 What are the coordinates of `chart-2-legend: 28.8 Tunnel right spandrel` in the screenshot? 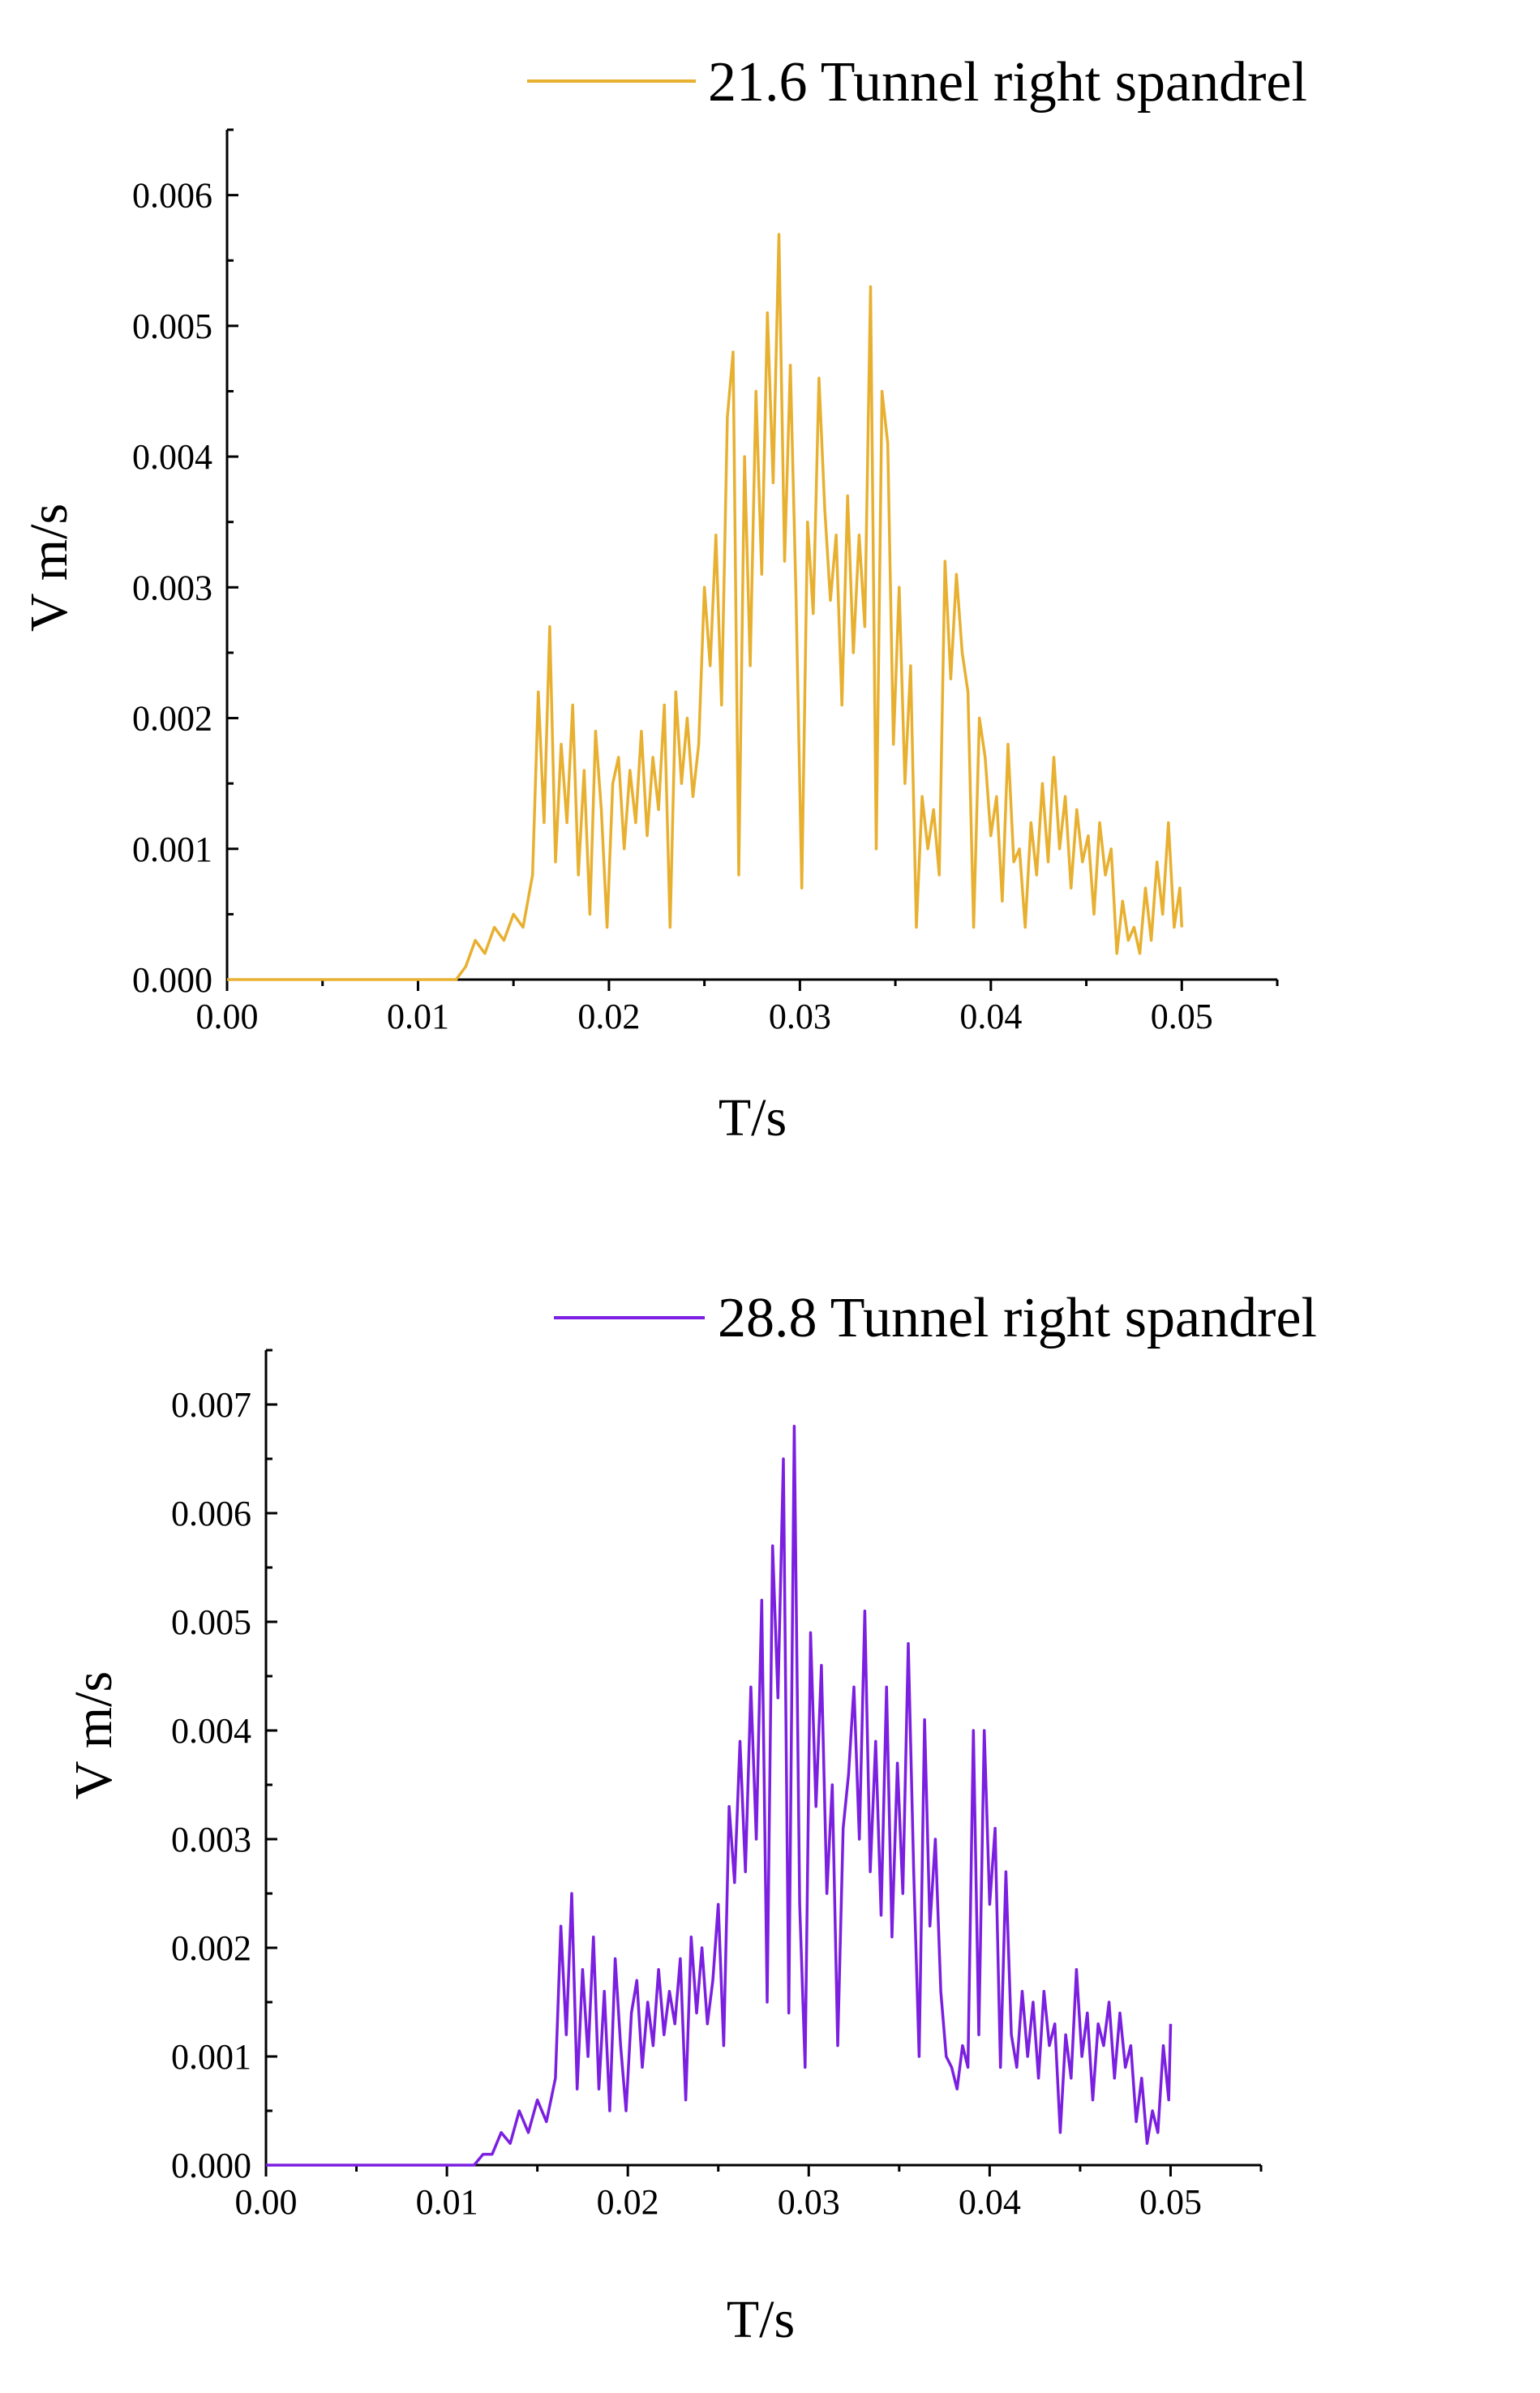 It's located at (935, 1318).